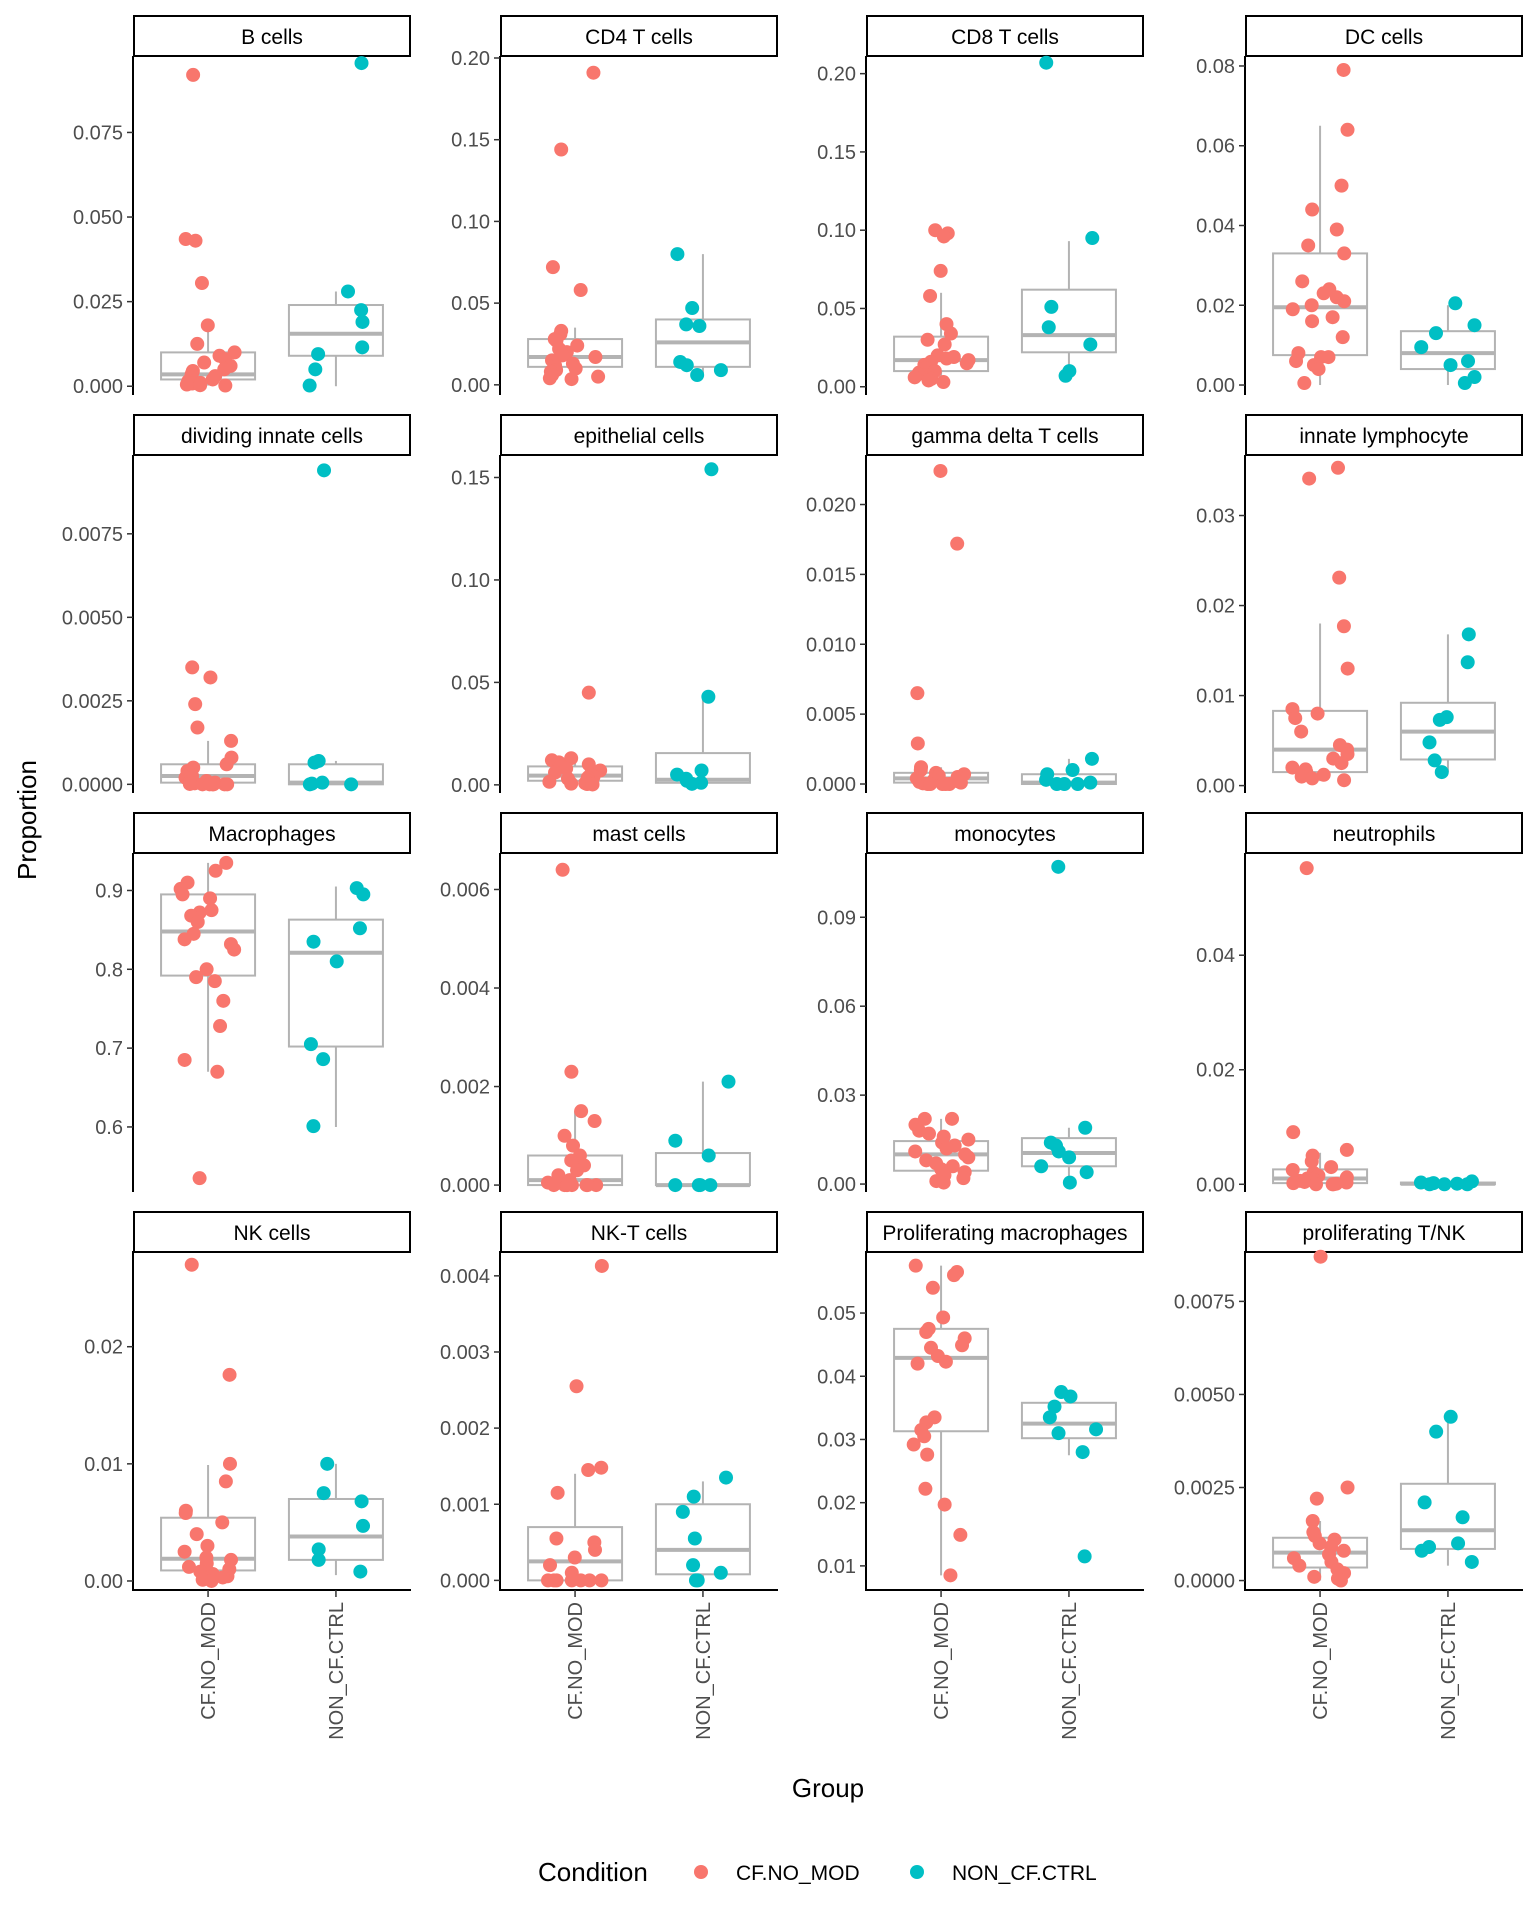  What do you see at coordinates (614, 206) in the screenshot?
I see `panel-cd4-t-cells: CD4 T cells 0.00 0.05 0.10 0.15 0.20` at bounding box center [614, 206].